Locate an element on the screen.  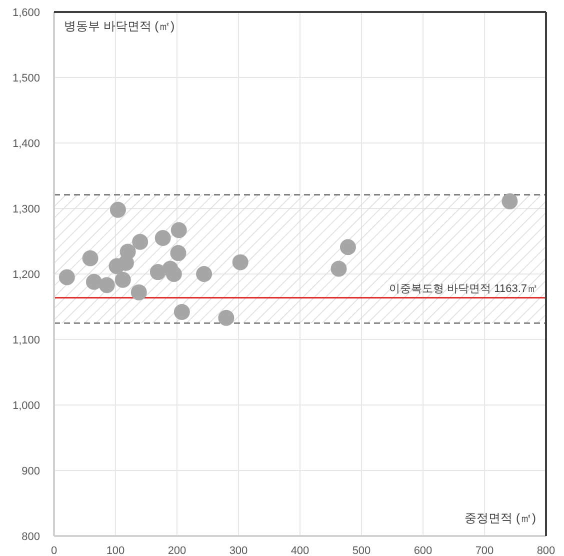
x-tick-label: 300 is located at coordinates (238, 550).